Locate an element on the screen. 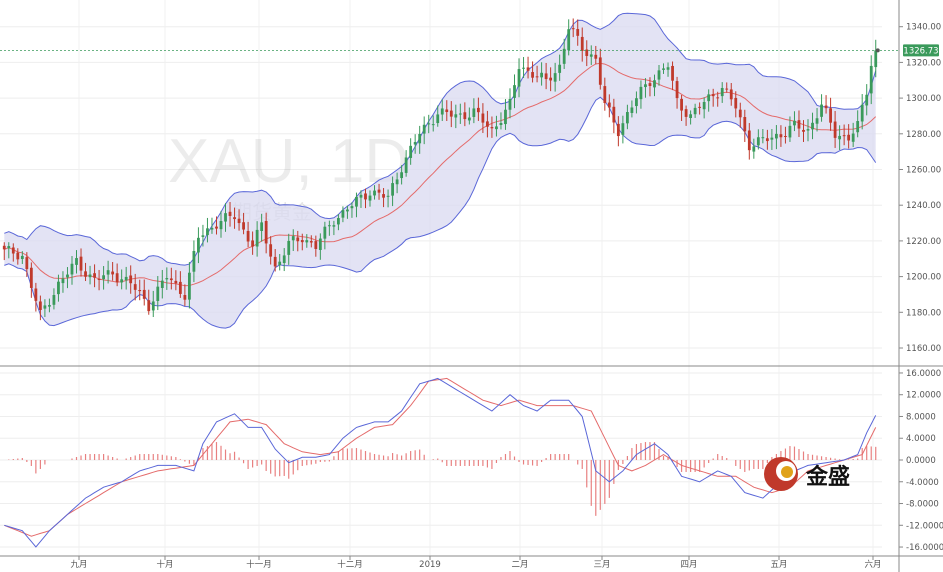  macd-tick-label: -4.0000 is located at coordinates (922, 483).